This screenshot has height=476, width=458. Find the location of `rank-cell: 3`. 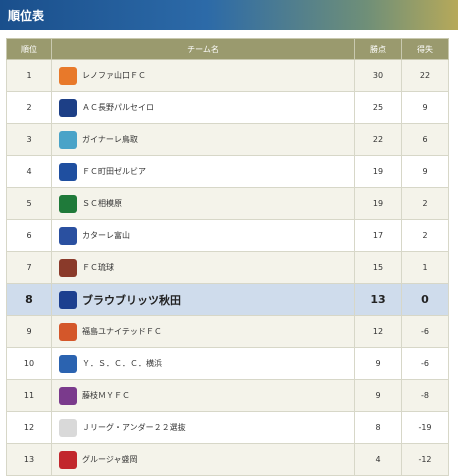

rank-cell: 3 is located at coordinates (29, 139).